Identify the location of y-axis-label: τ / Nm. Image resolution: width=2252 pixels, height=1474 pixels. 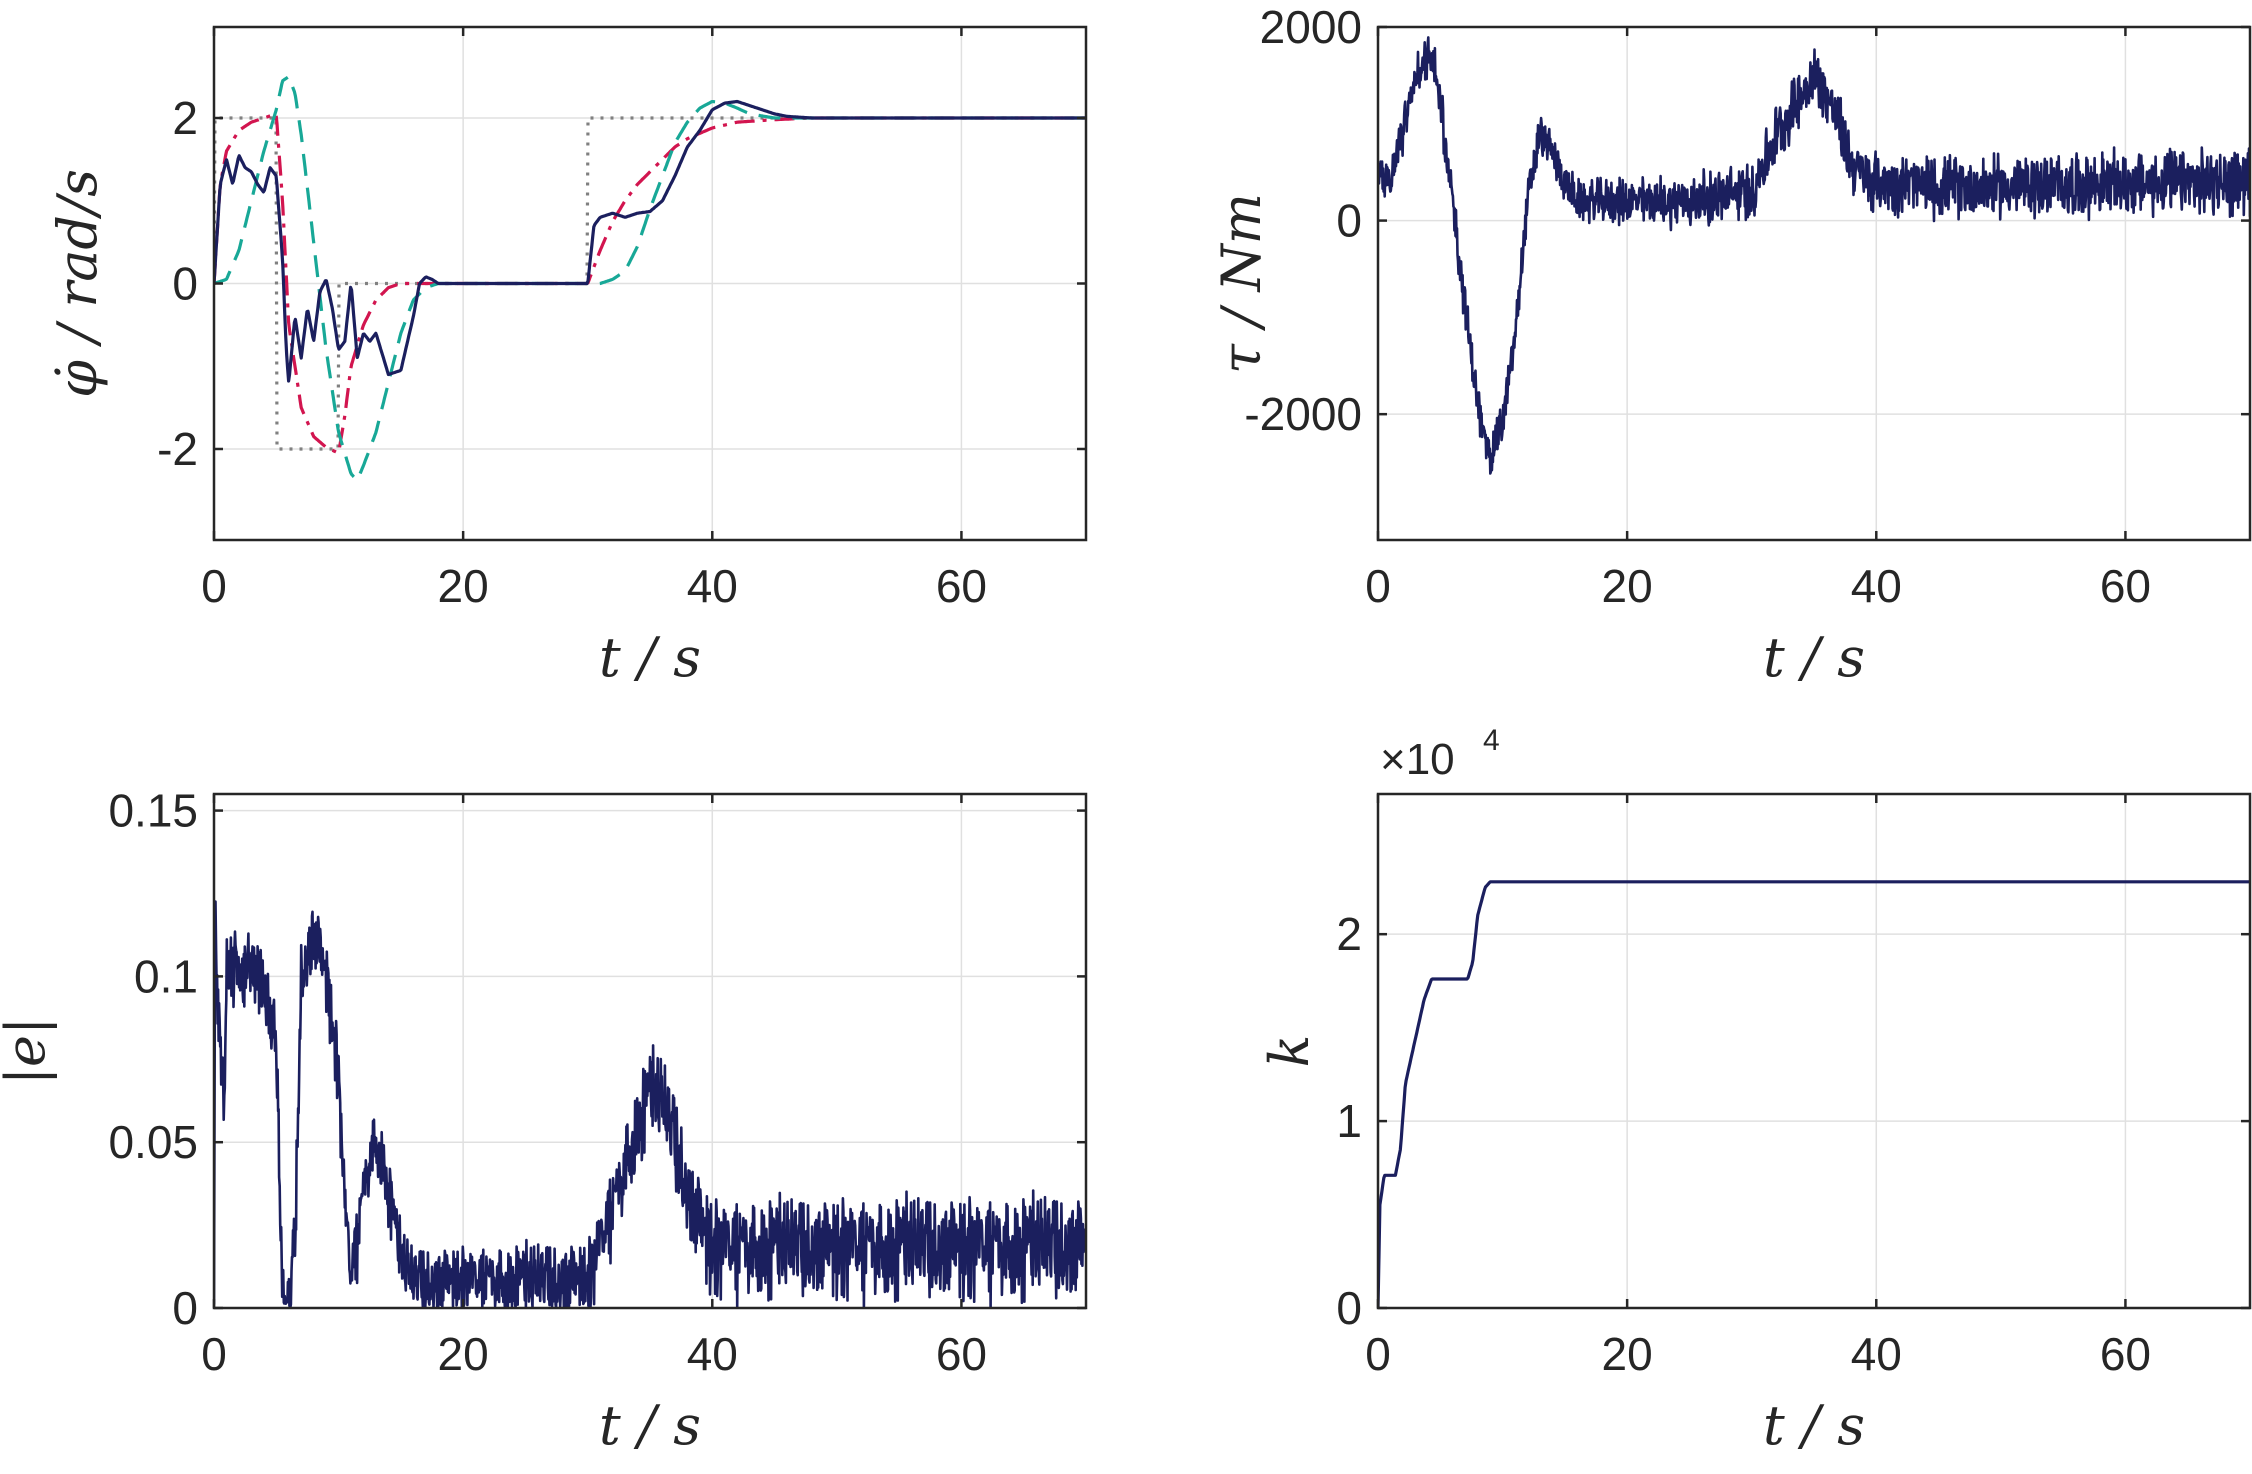
(1241, 283).